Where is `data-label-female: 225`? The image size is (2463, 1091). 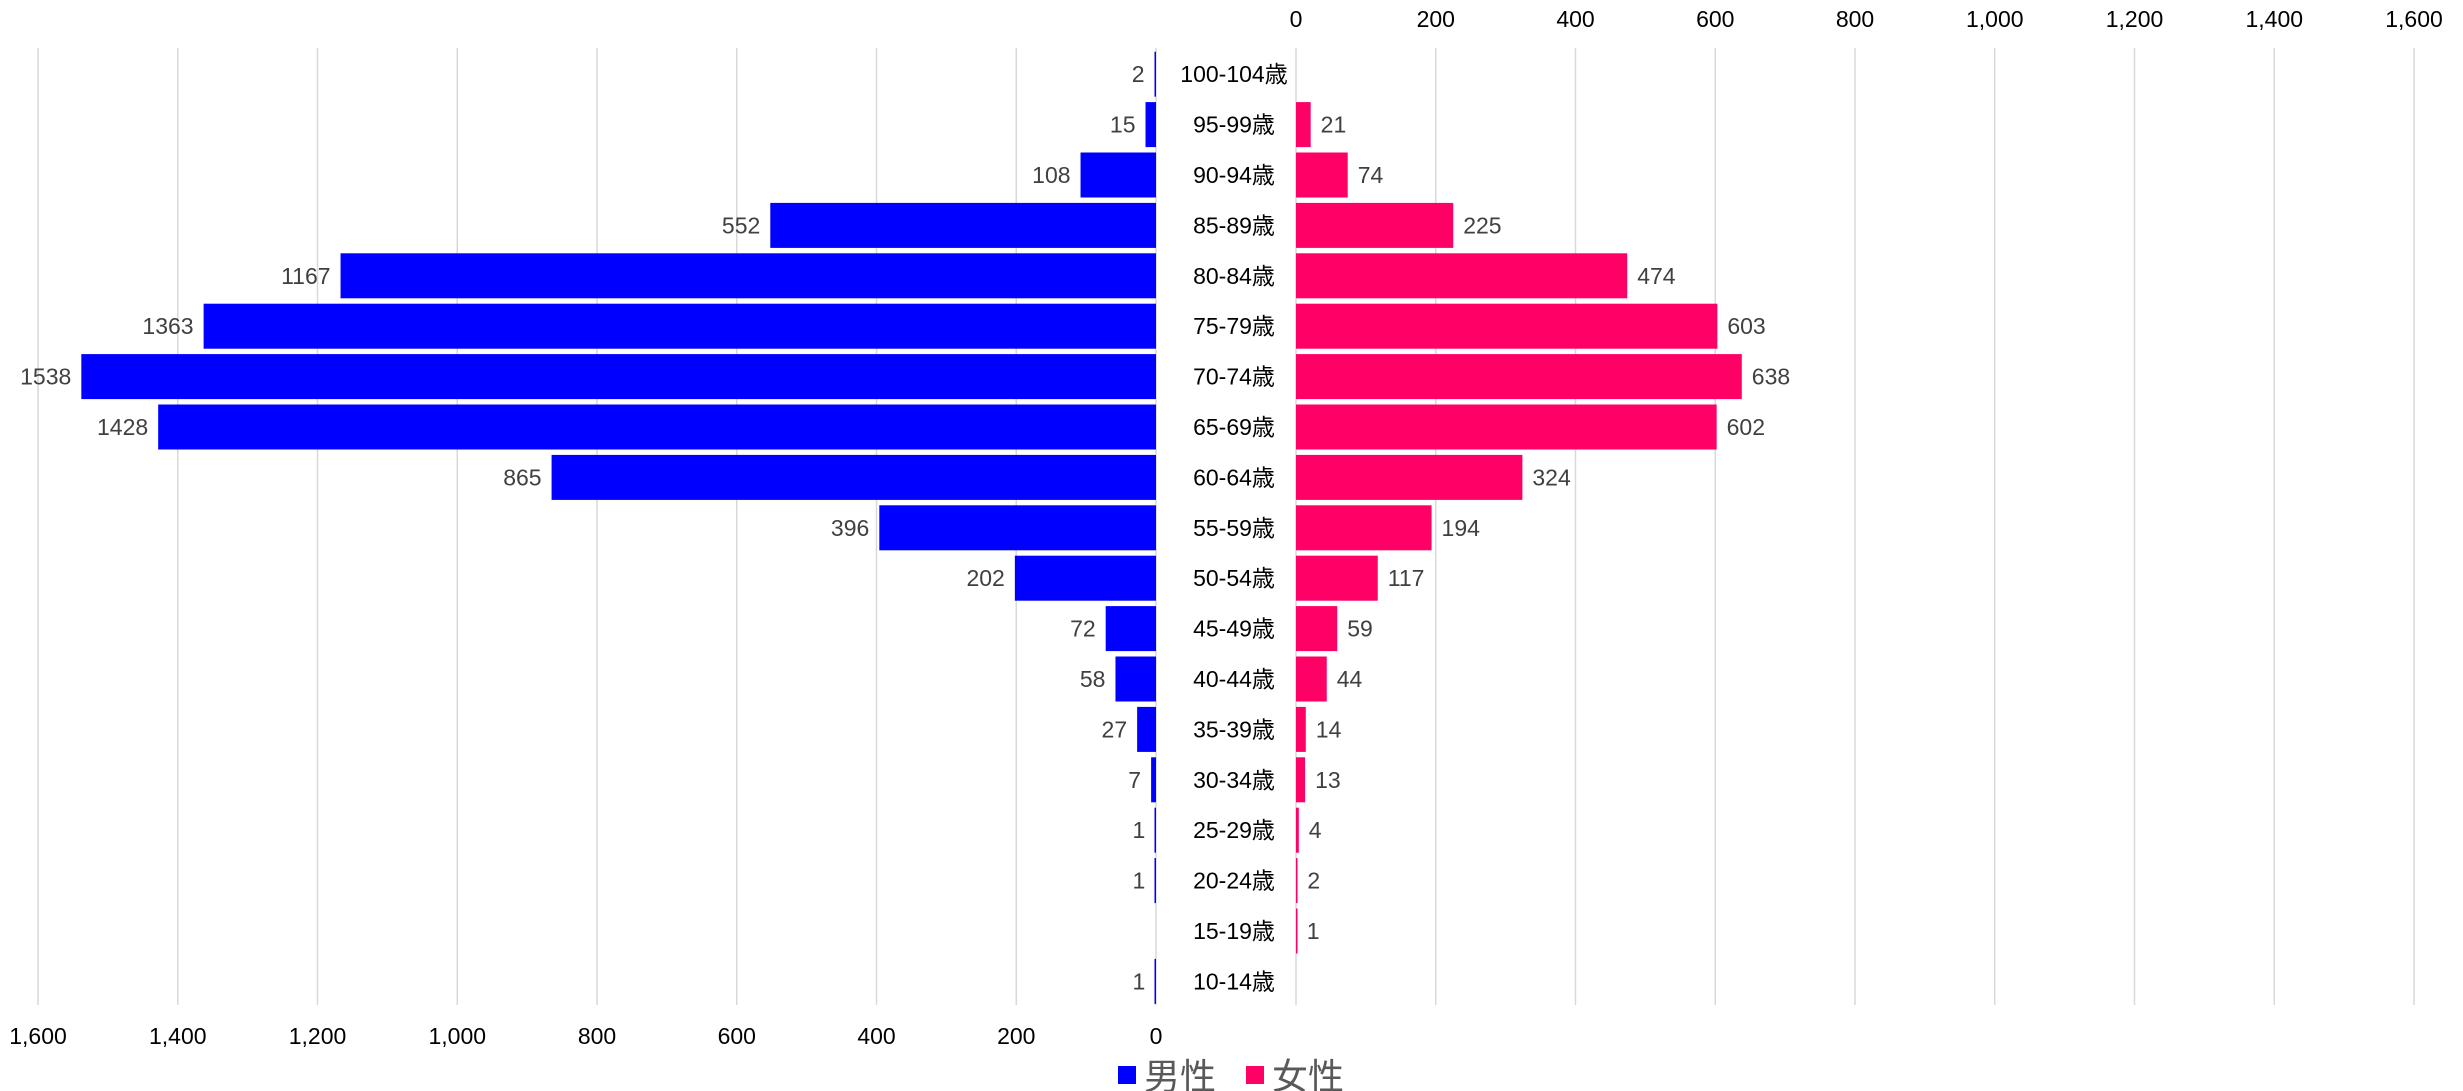 data-label-female: 225 is located at coordinates (1482, 225).